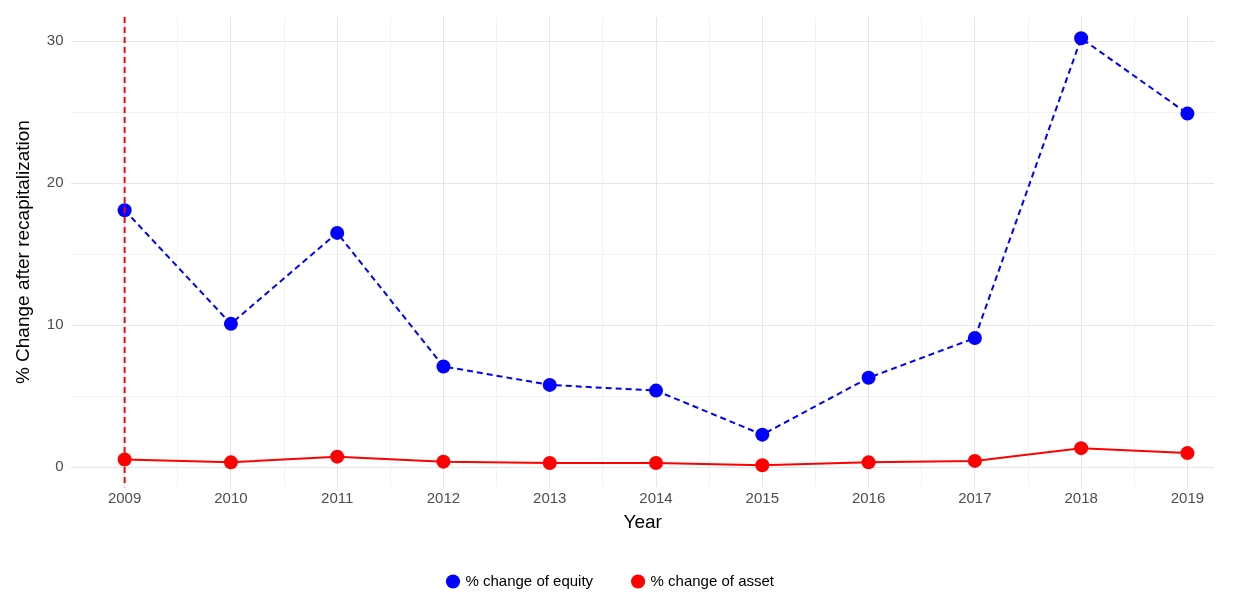  What do you see at coordinates (712, 580) in the screenshot?
I see `legend-label: % change of asset` at bounding box center [712, 580].